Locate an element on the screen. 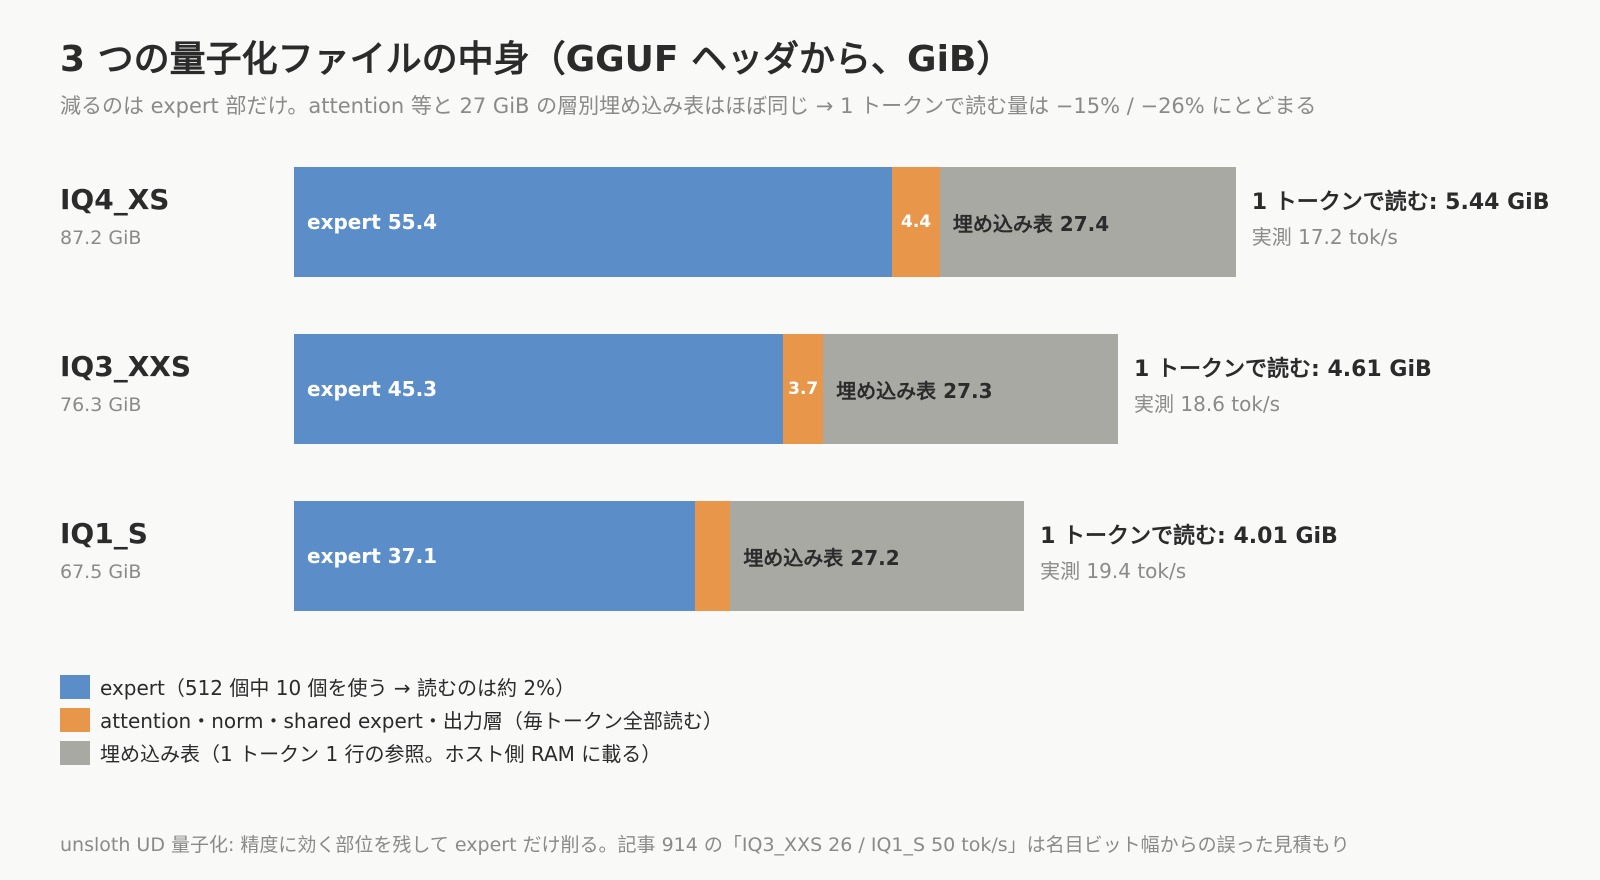 This screenshot has width=1600, height=880. bar-iq4-xs-embedding: 埋め込み表 27.4 is located at coordinates (1087, 222).